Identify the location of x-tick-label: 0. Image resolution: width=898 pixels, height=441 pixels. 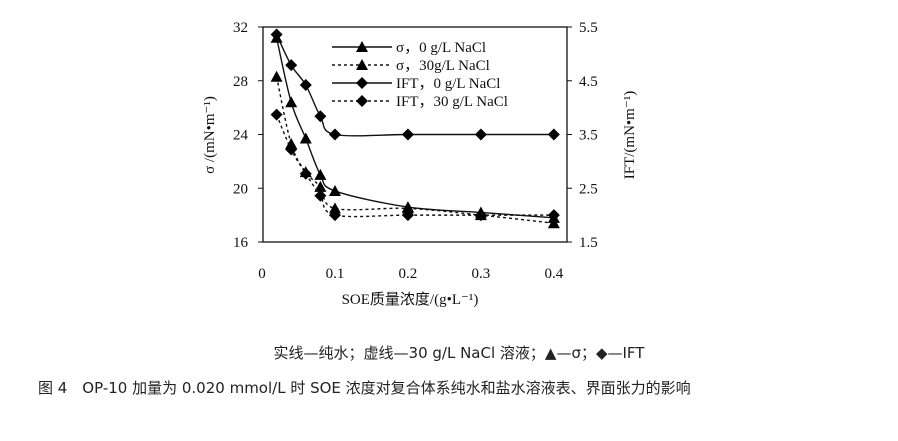
(262, 274).